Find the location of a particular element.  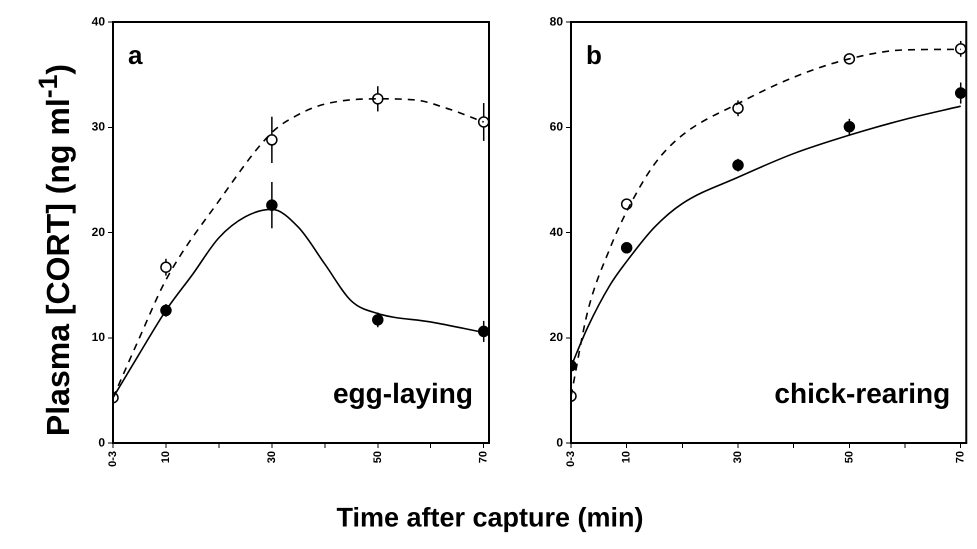

y-tick-label: 80 is located at coordinates (557, 21).